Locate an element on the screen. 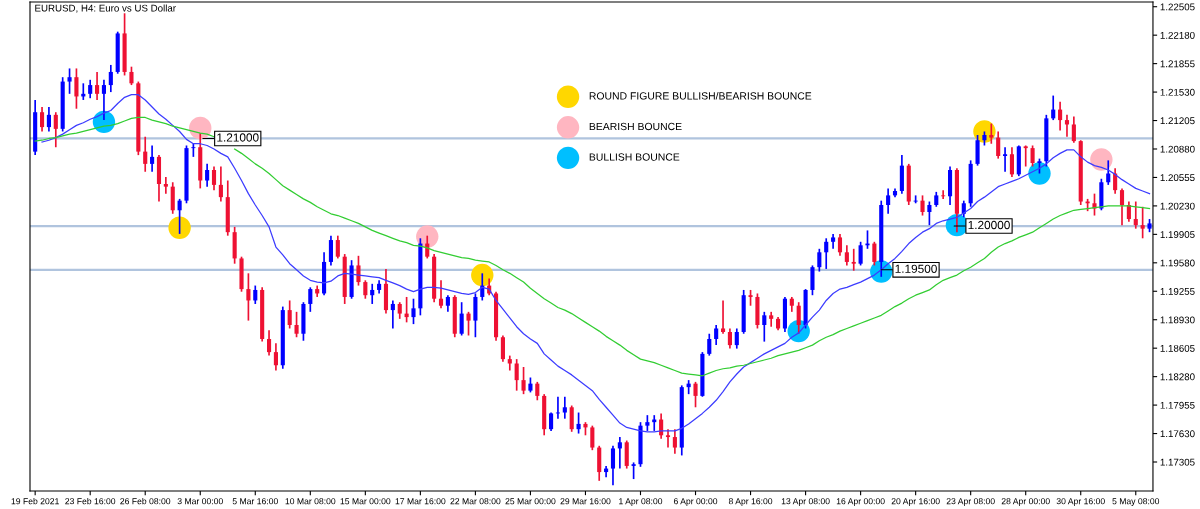 Image resolution: width=1200 pixels, height=509 pixels. y-tick-label: 1.17955 is located at coordinates (1177, 405).